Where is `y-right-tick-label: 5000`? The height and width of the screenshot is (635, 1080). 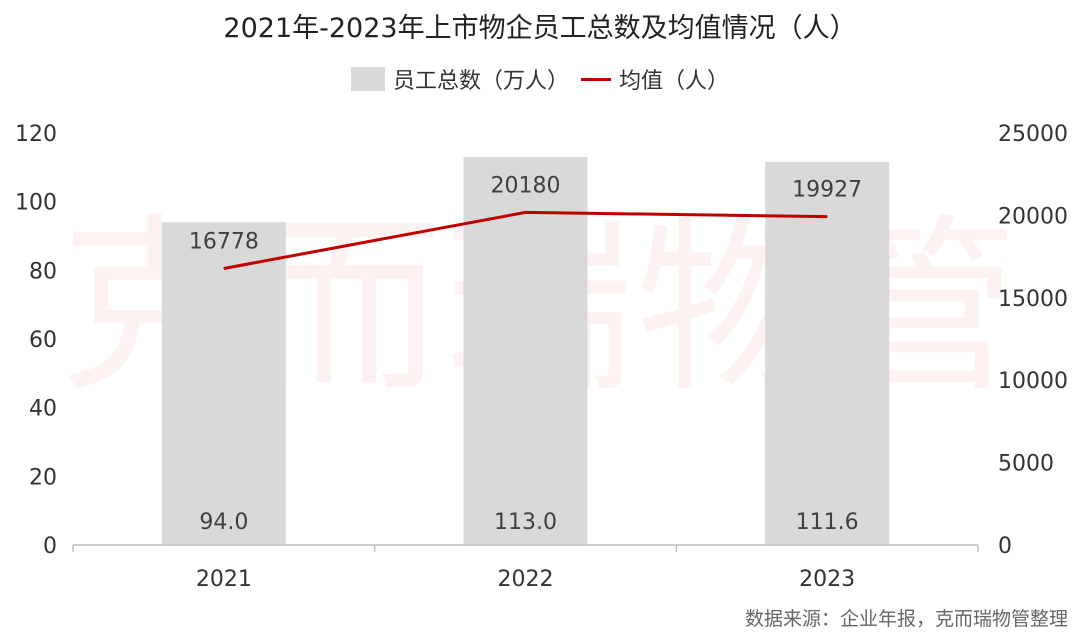 y-right-tick-label: 5000 is located at coordinates (1026, 464).